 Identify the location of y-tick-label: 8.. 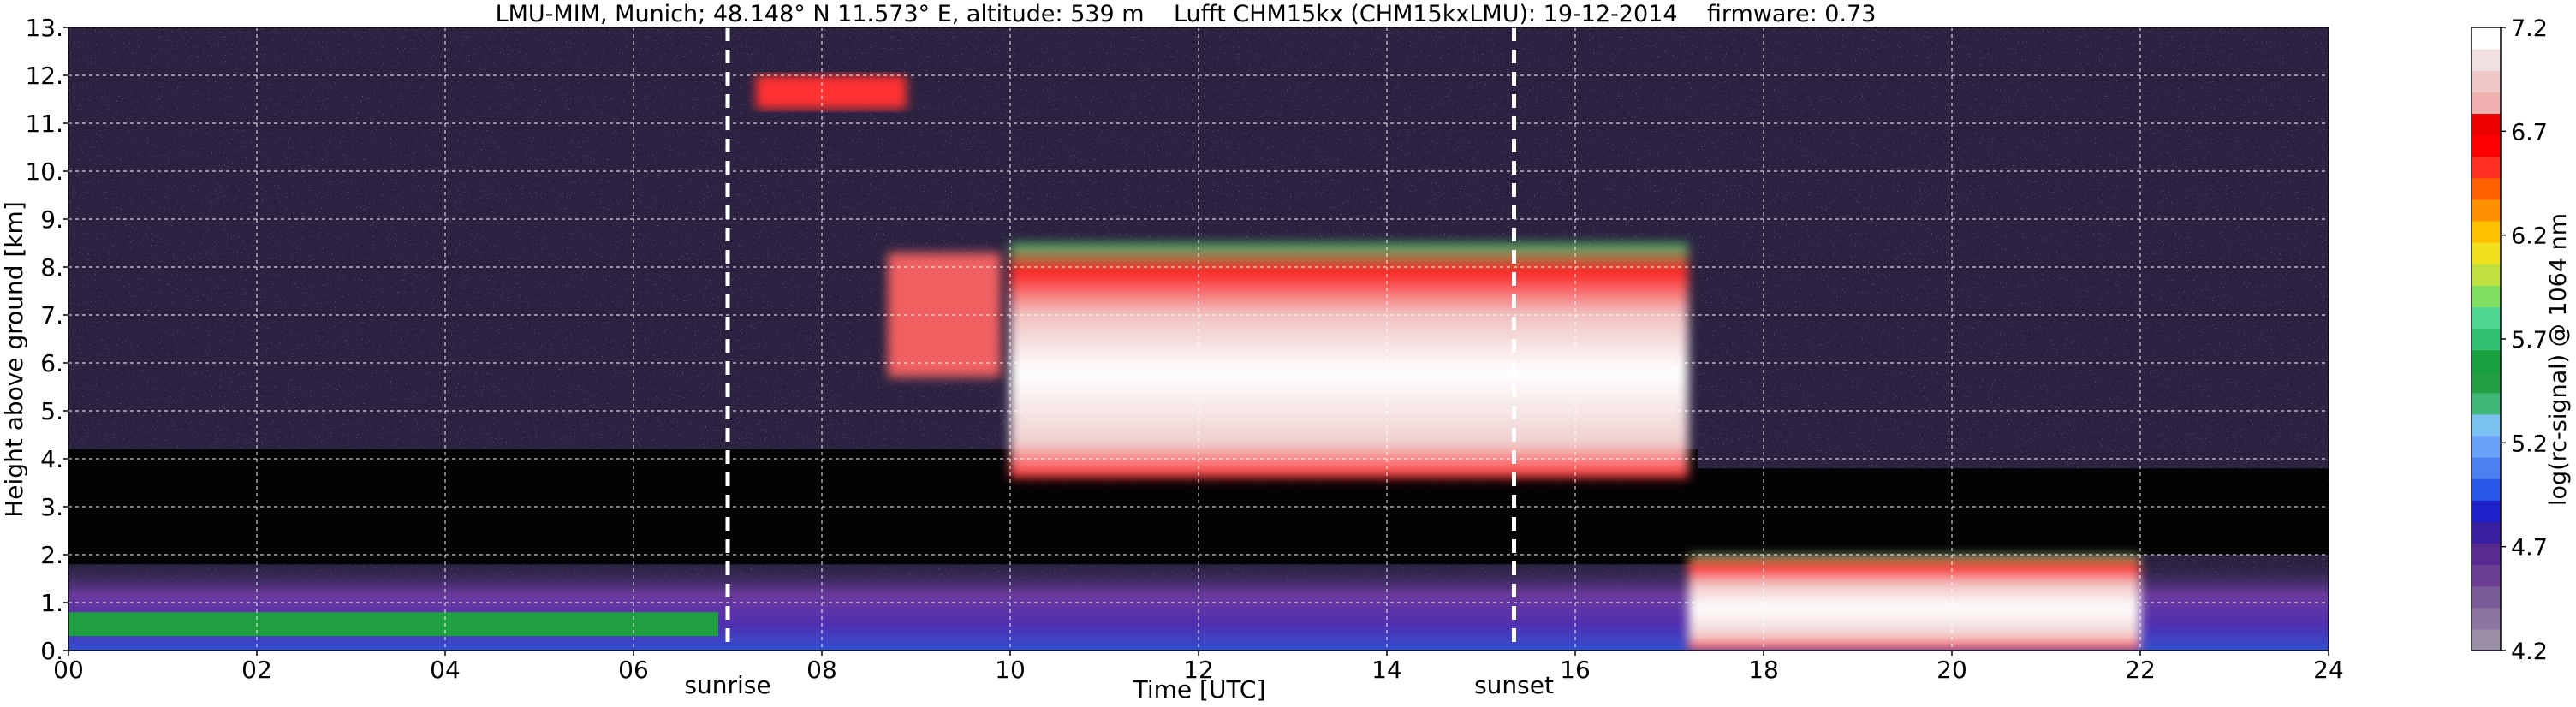
(51, 267).